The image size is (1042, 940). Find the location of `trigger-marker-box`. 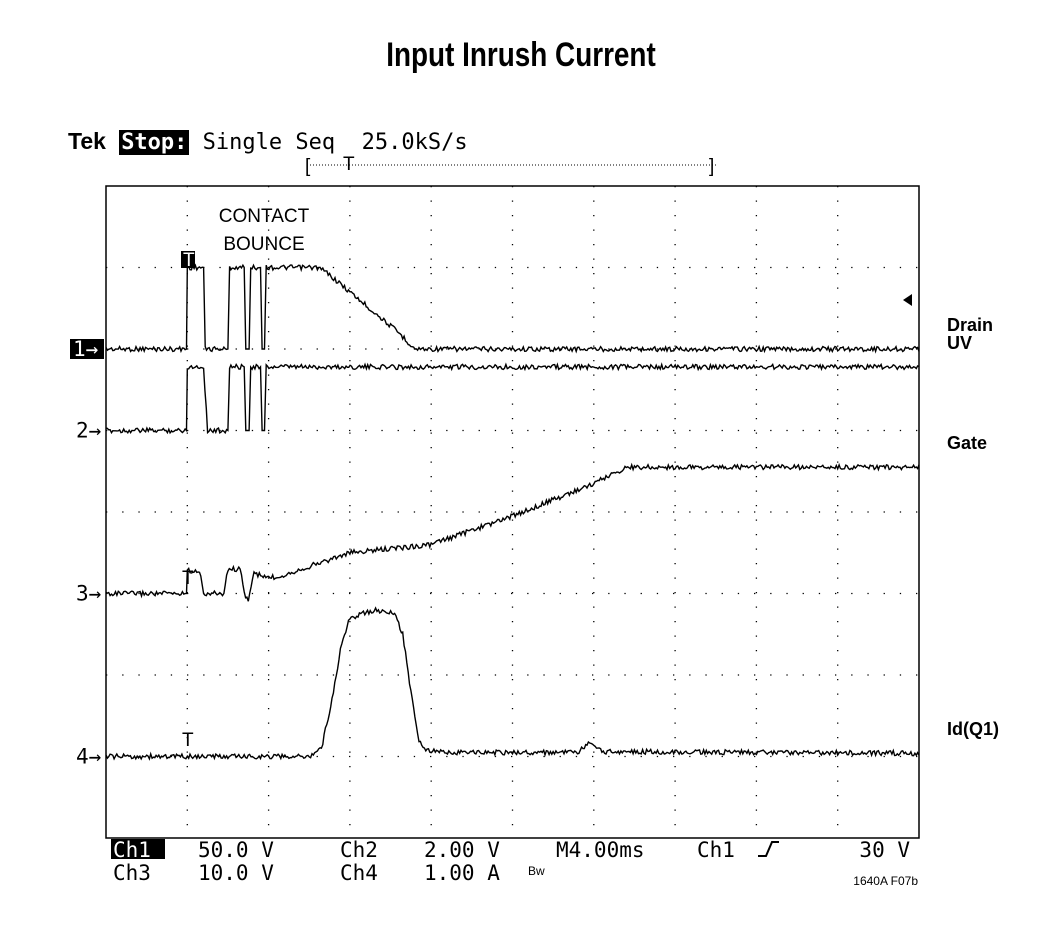

trigger-marker-box is located at coordinates (188, 259).